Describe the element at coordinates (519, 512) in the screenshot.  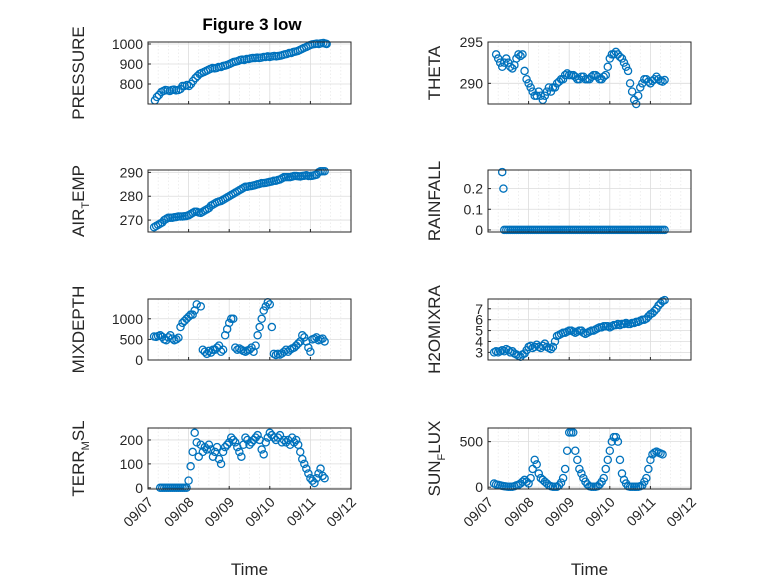
I see `x-tick-label: 09/08` at that location.